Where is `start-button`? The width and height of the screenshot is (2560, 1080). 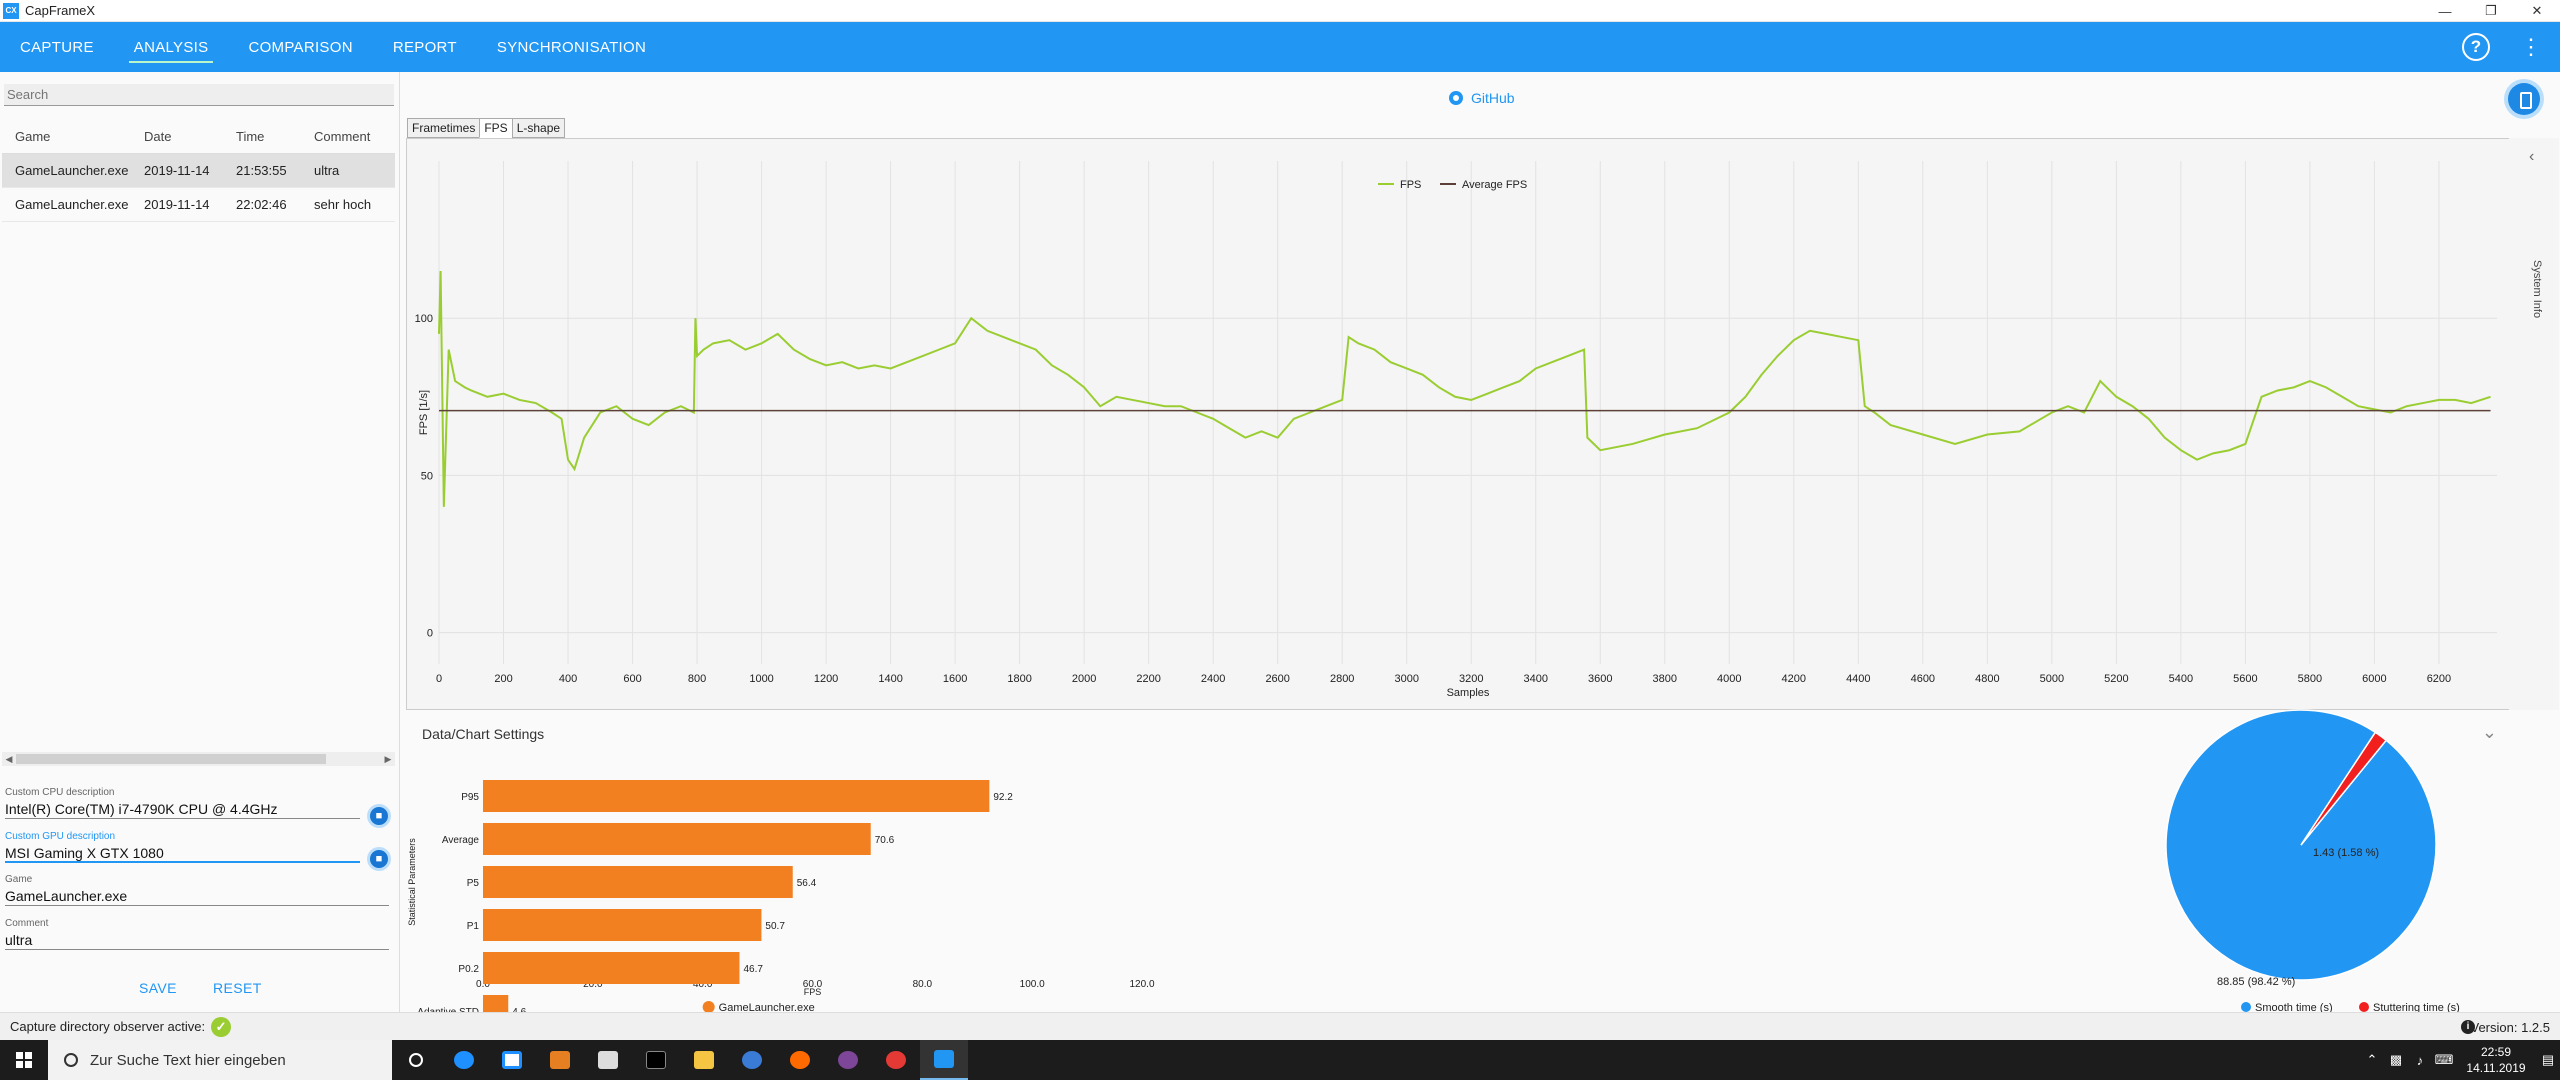
start-button is located at coordinates (24, 1060).